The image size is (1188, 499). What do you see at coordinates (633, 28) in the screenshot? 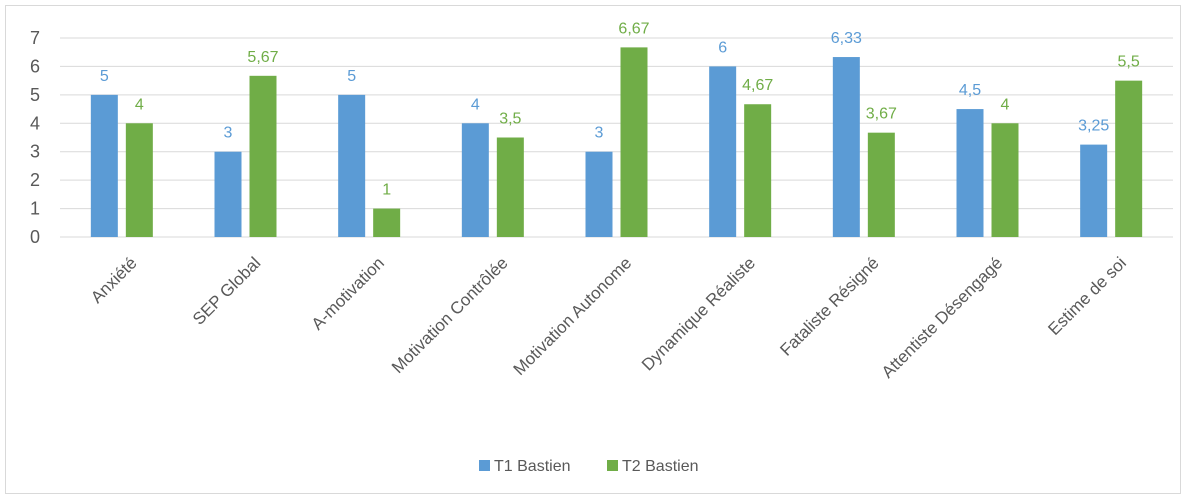
I see `data-label: 6,67` at bounding box center [633, 28].